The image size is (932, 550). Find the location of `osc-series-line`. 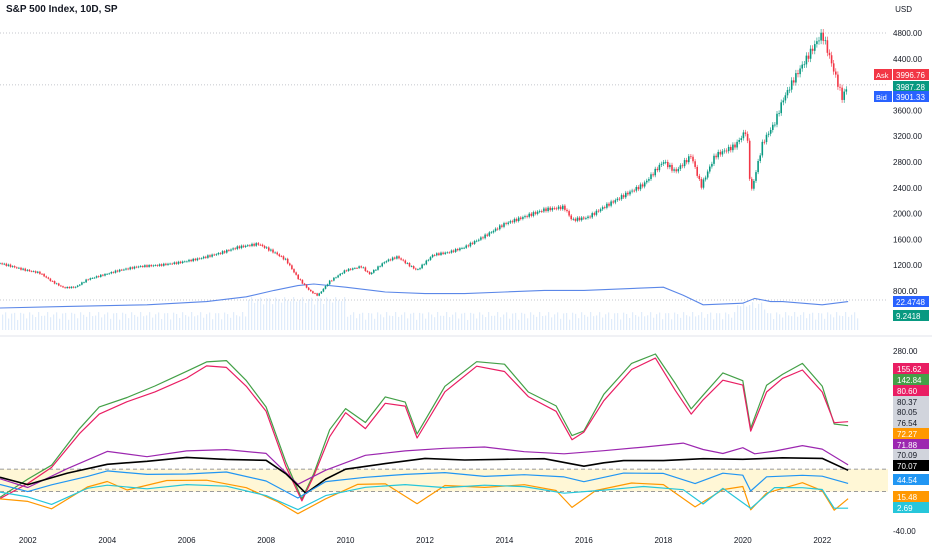

osc-series-line is located at coordinates (424, 497).